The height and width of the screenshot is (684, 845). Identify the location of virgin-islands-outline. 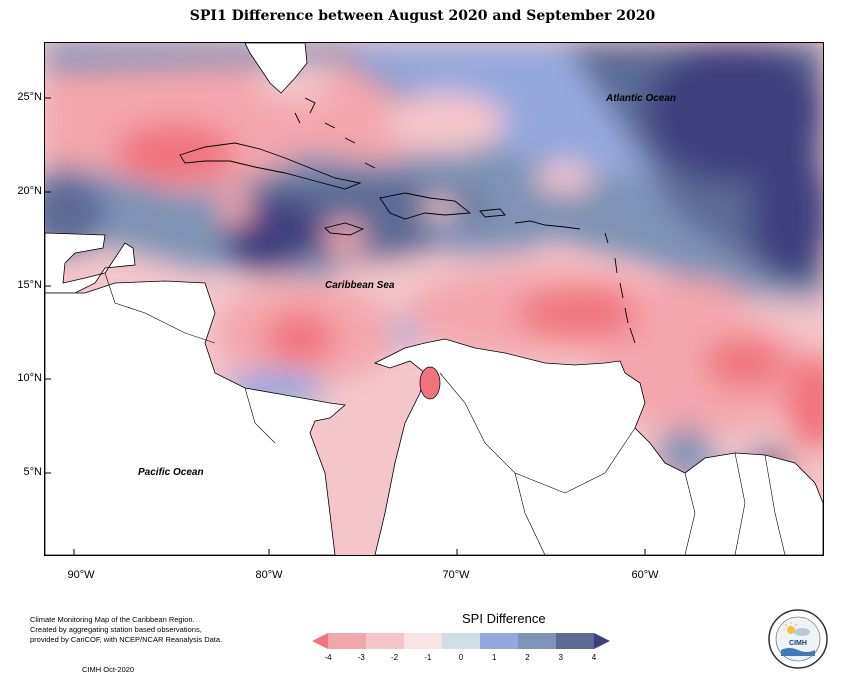
(547, 225).